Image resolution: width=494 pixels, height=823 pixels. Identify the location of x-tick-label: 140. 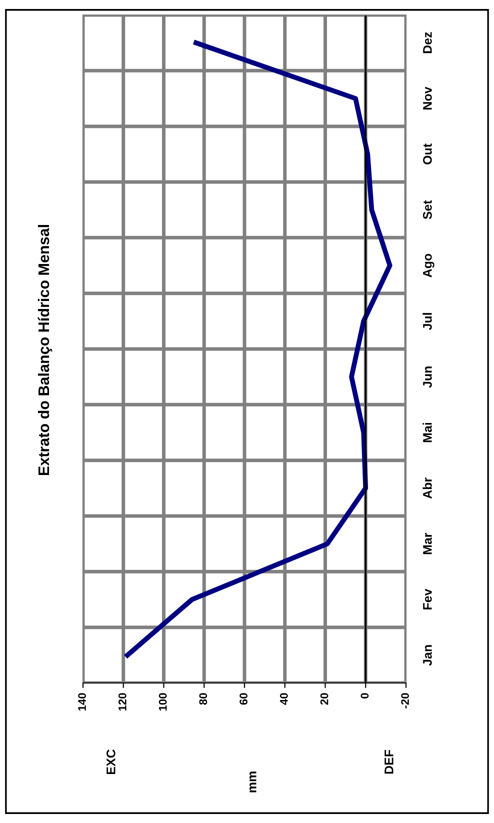
(82, 702).